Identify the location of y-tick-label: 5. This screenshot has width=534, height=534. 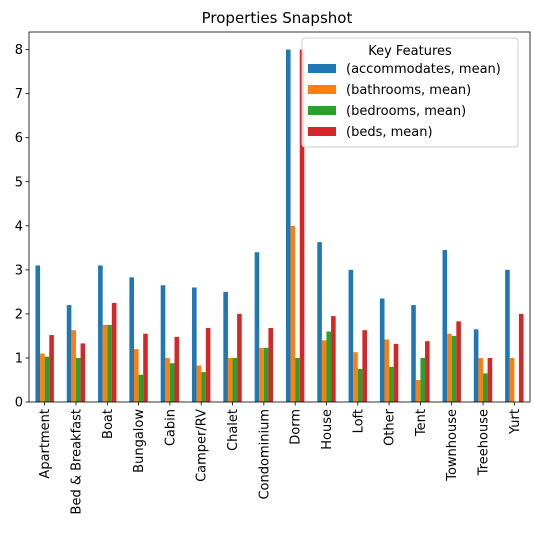
(19, 182).